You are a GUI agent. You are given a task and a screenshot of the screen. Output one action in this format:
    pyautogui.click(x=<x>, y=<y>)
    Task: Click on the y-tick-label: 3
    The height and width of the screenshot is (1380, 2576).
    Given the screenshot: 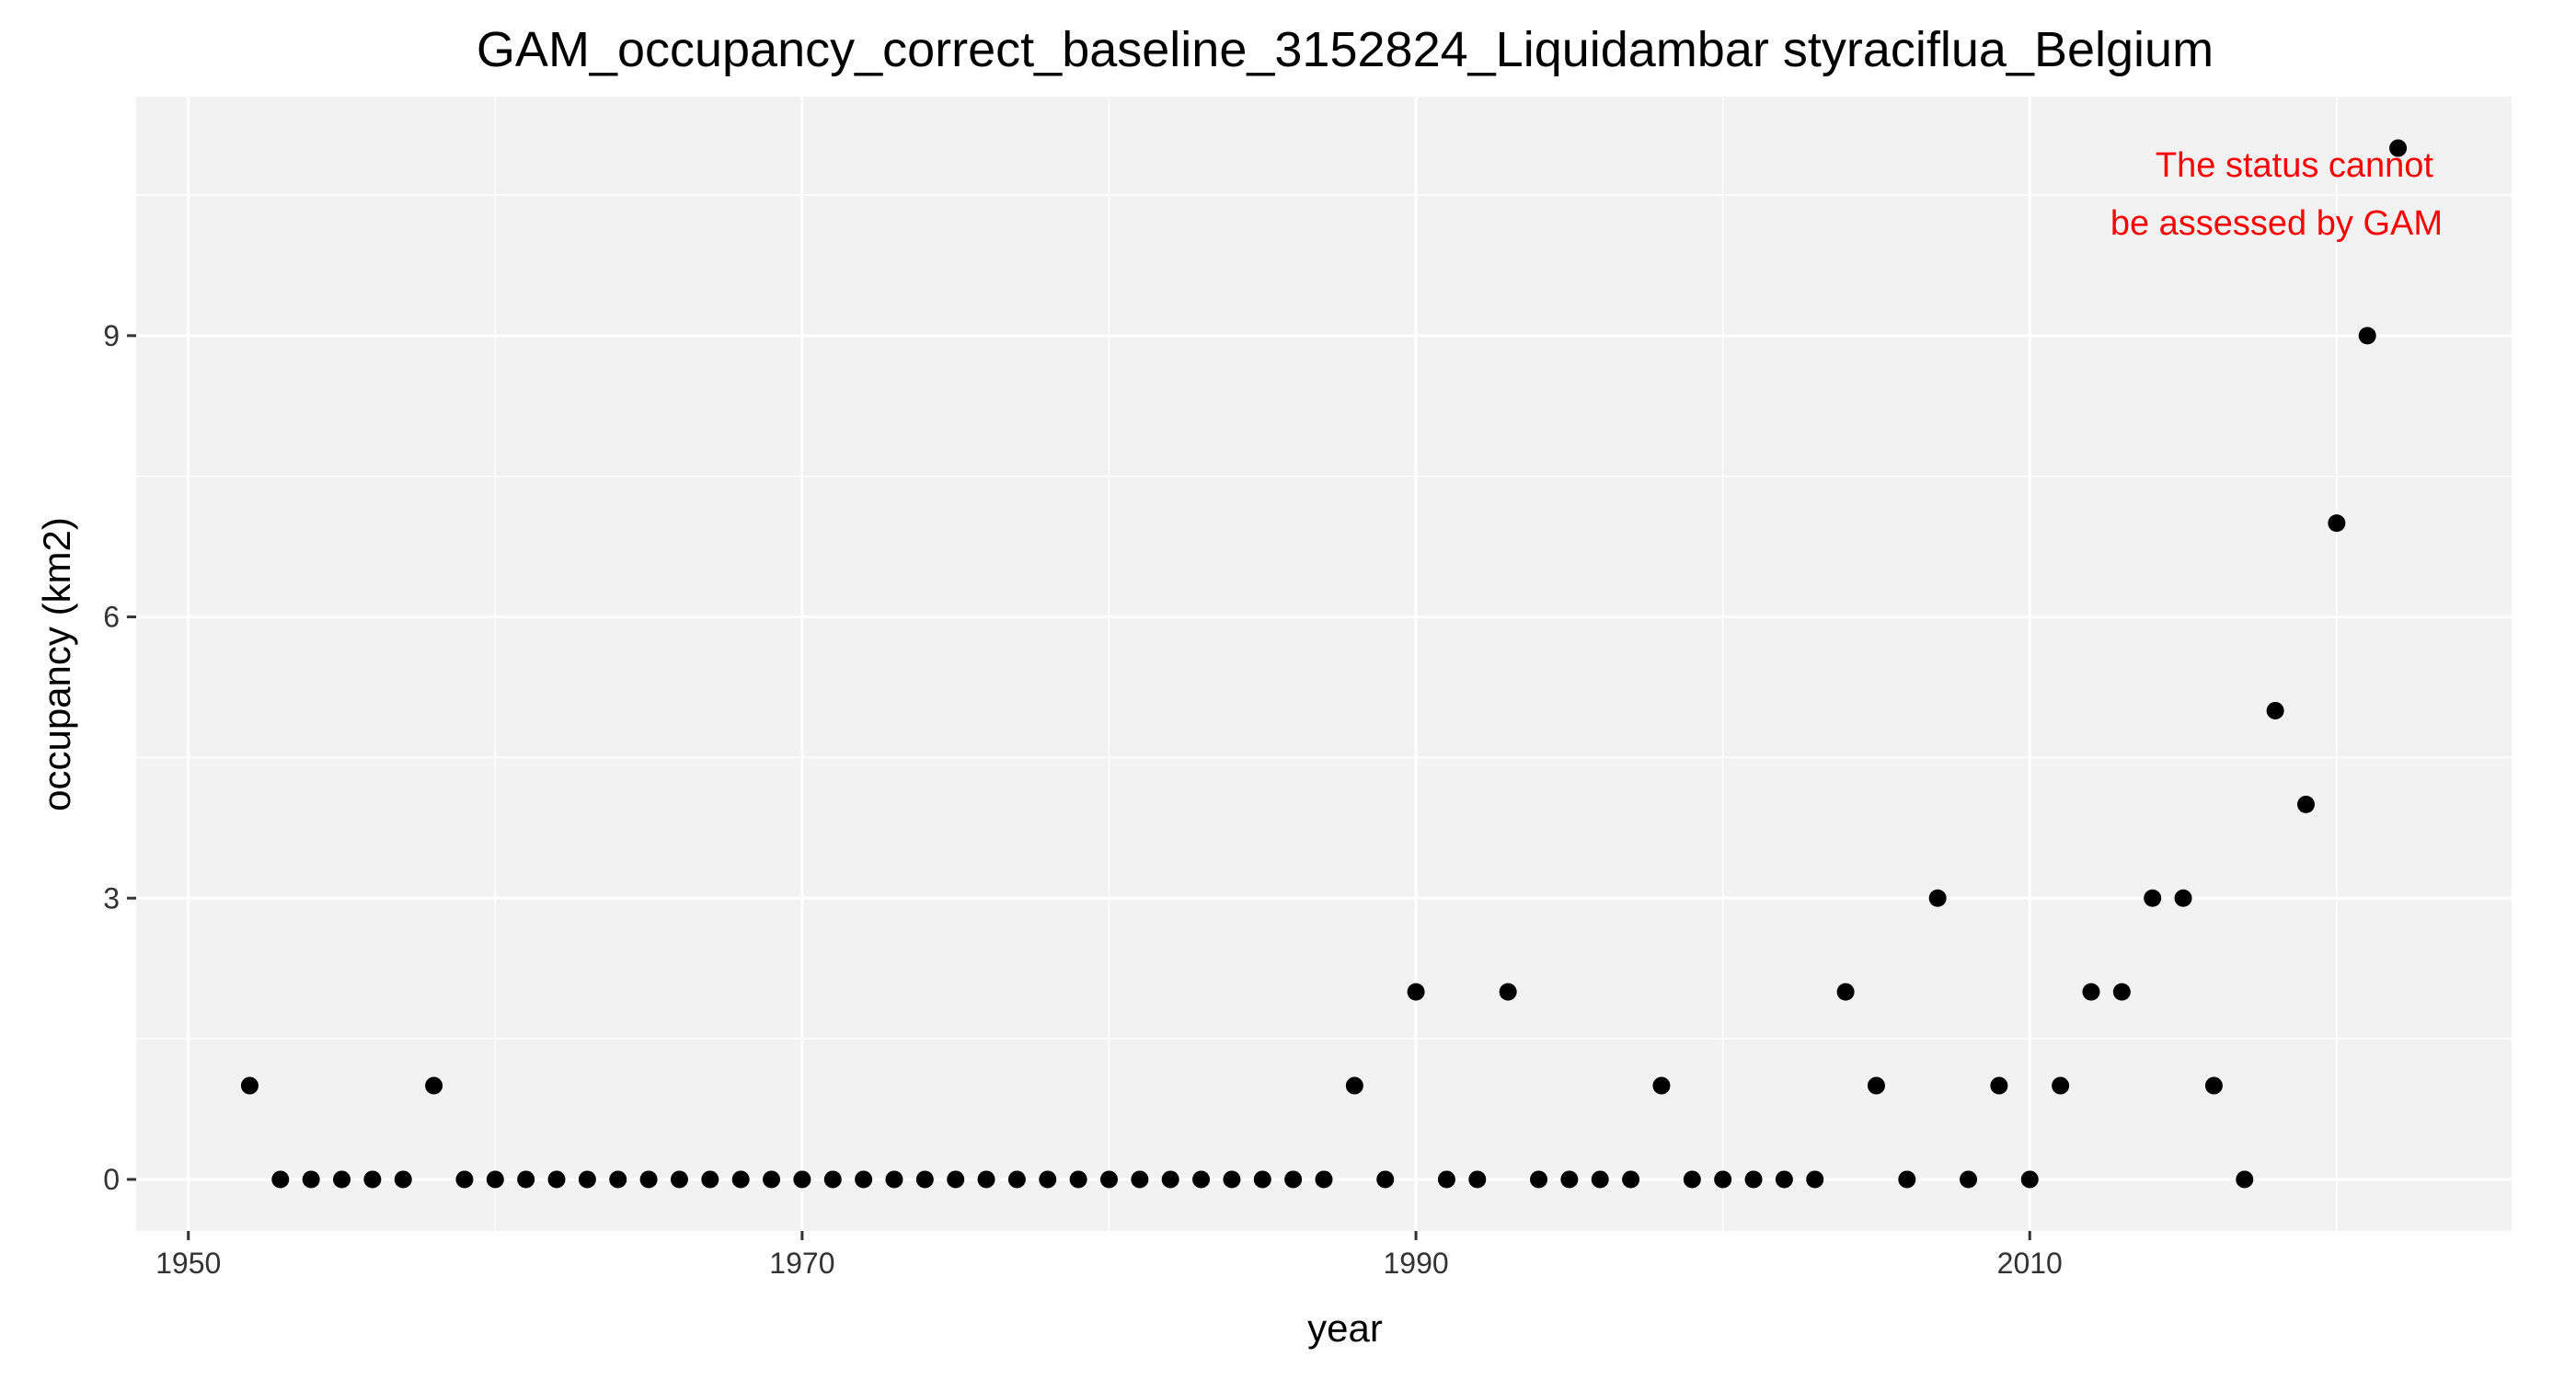 What is the action you would take?
    pyautogui.click(x=111, y=897)
    